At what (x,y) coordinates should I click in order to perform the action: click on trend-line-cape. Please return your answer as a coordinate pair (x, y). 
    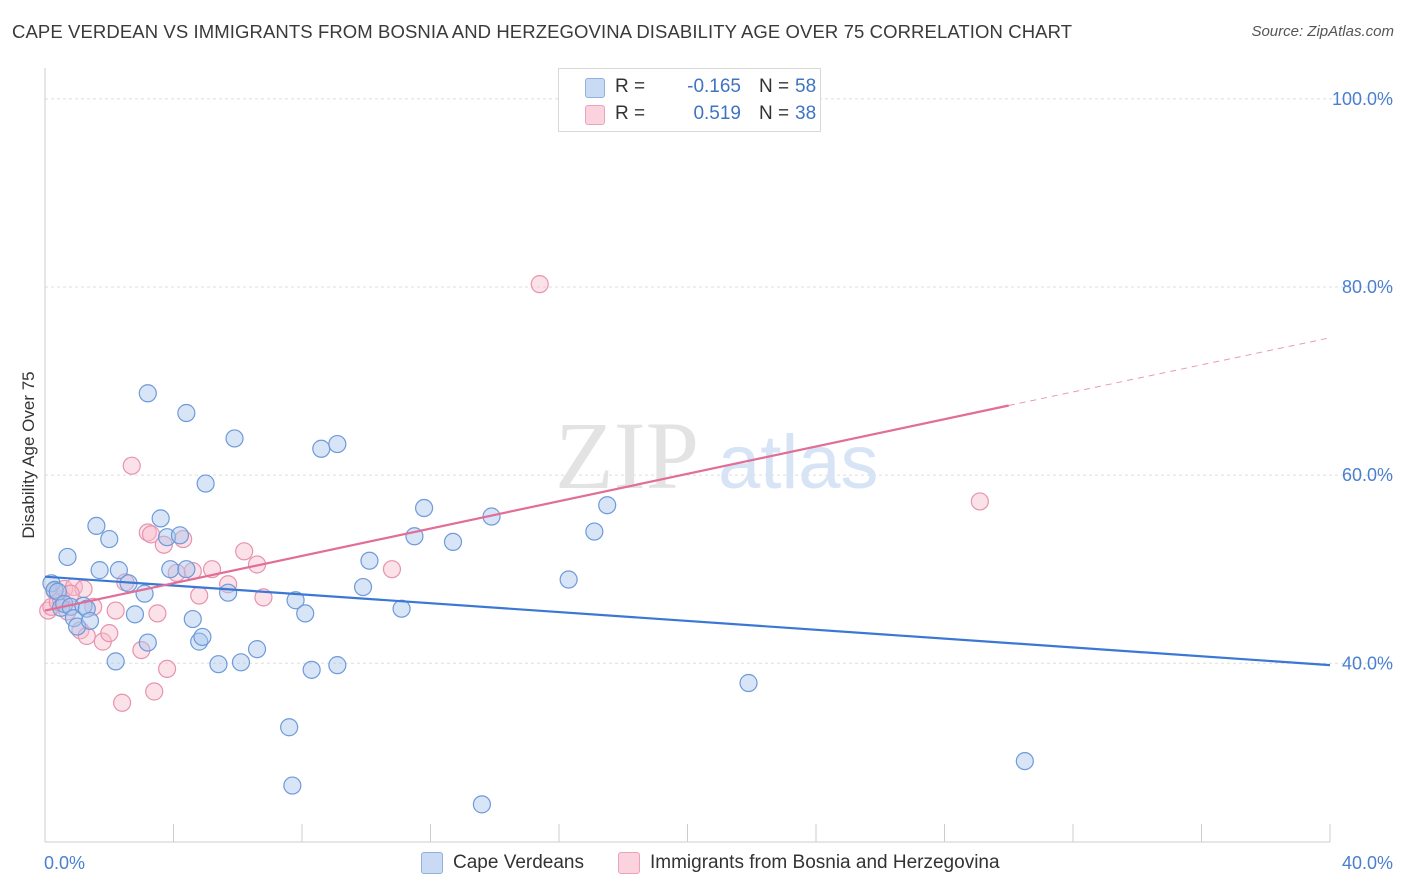
    Looking at the image, I should click on (687, 621).